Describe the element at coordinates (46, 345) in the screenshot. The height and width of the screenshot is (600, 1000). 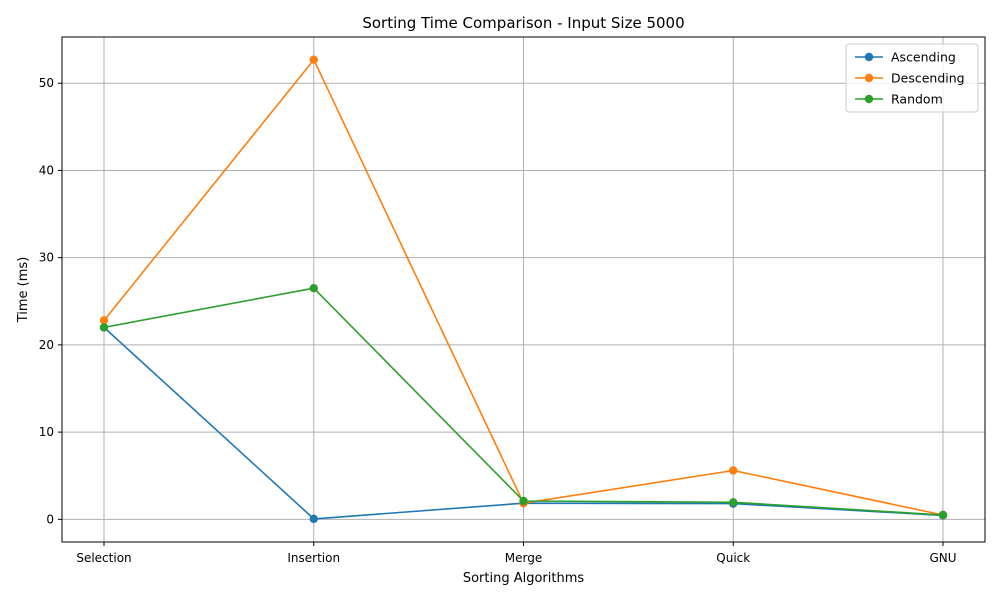
I see `y-tick-label: 20` at that location.